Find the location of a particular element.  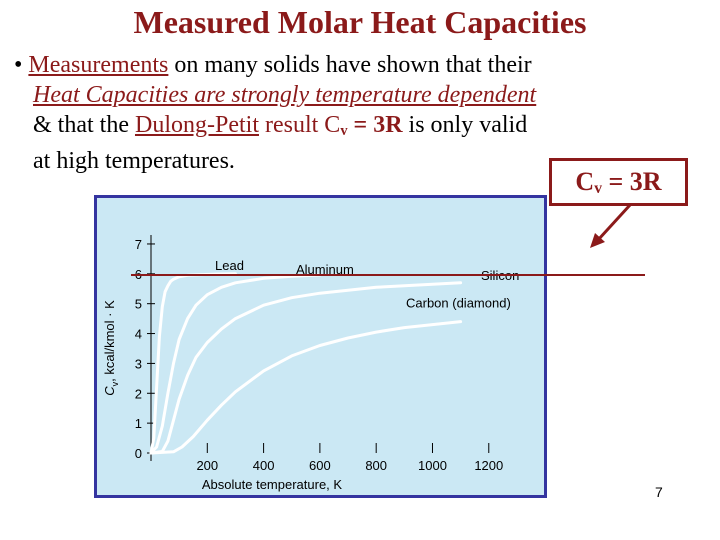

ylabel-c: C is located at coordinates (109, 391).